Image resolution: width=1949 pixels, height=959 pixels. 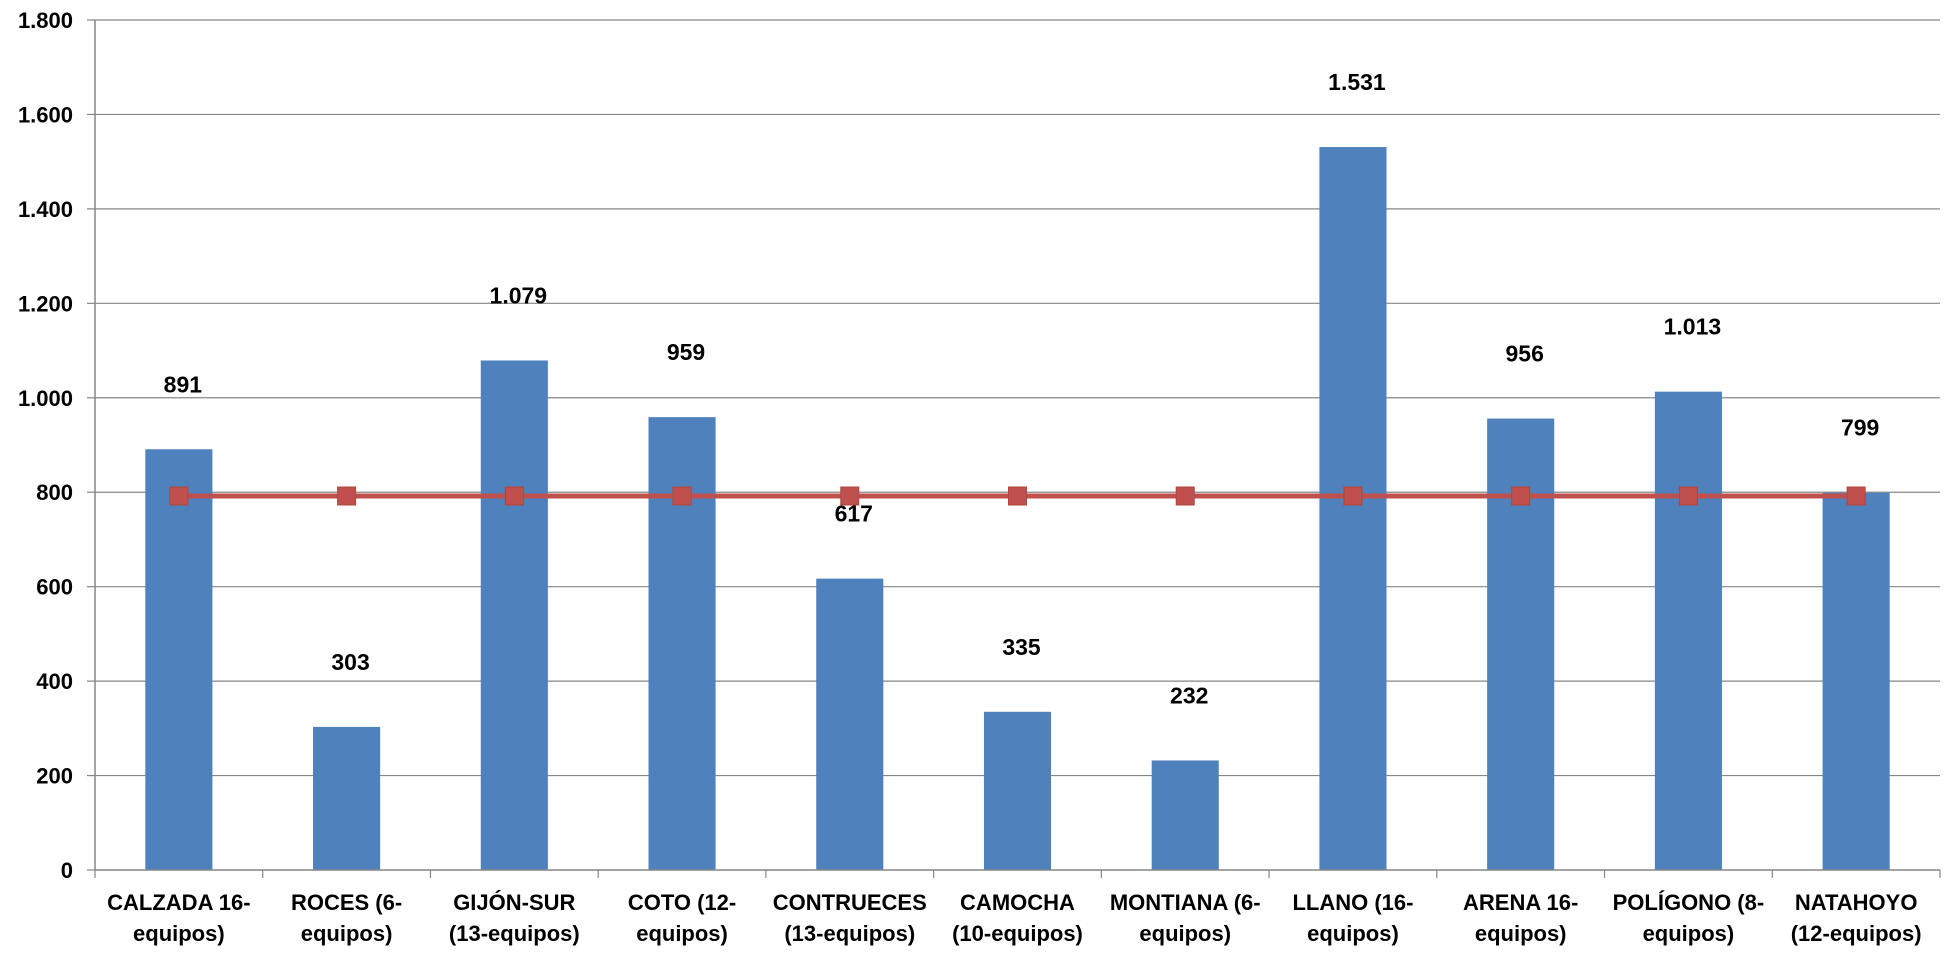 I want to click on x-tick-label-line: LLANO (16-, so click(x=1352, y=902).